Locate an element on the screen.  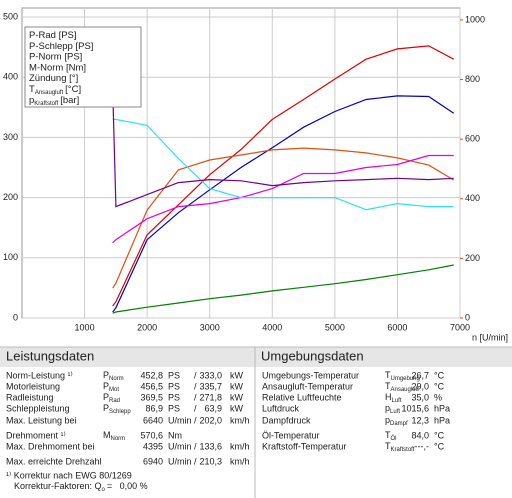
legend-entry: pKraftstoff [bar] is located at coordinates (54, 100).